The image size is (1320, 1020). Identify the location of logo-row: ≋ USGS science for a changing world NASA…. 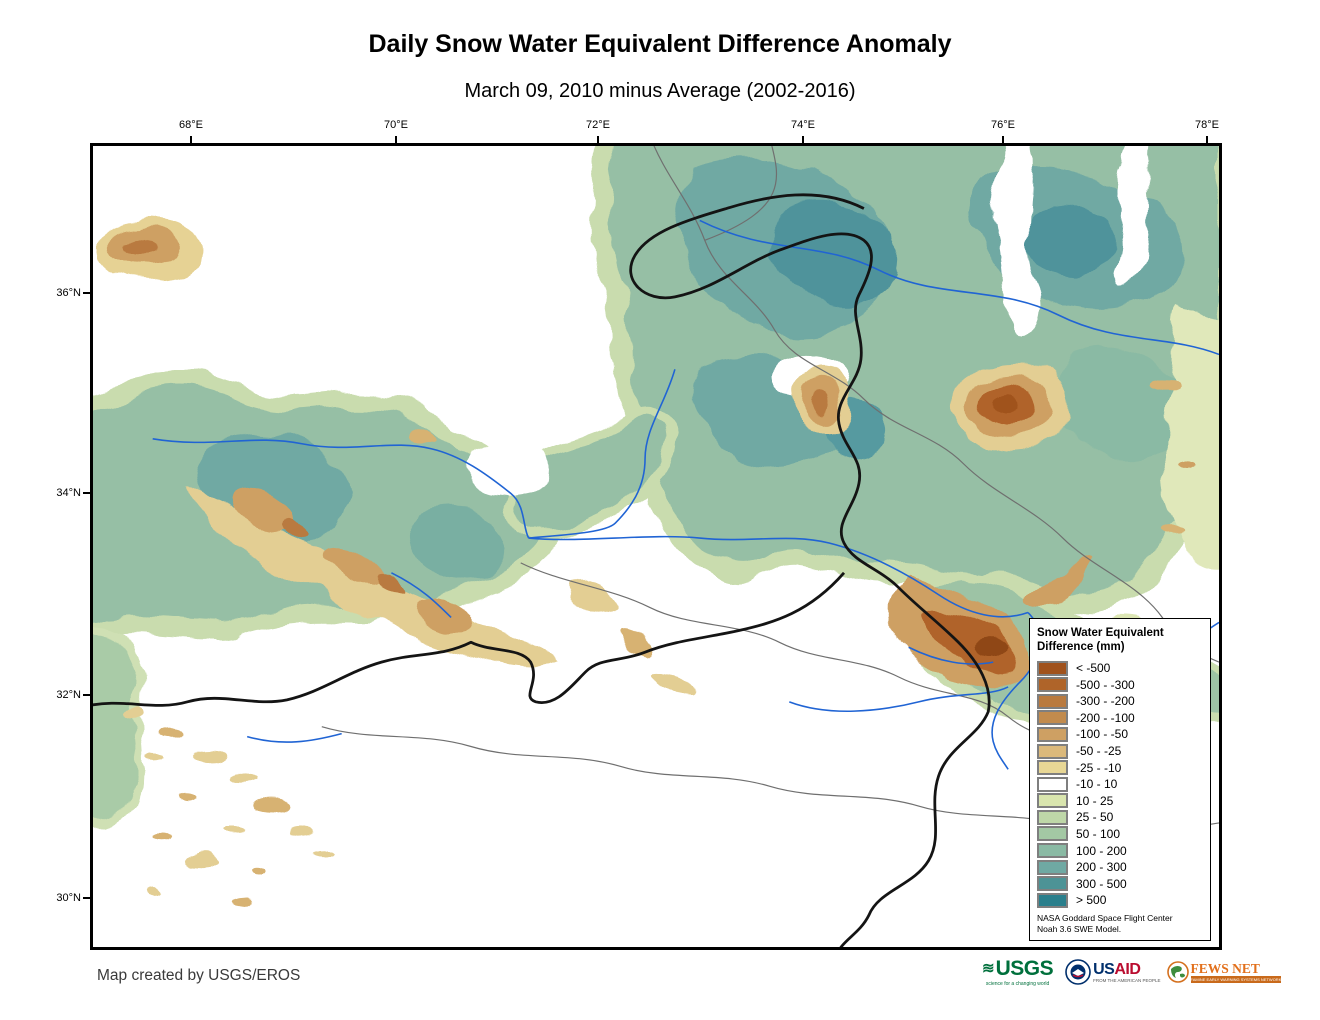
(1132, 972).